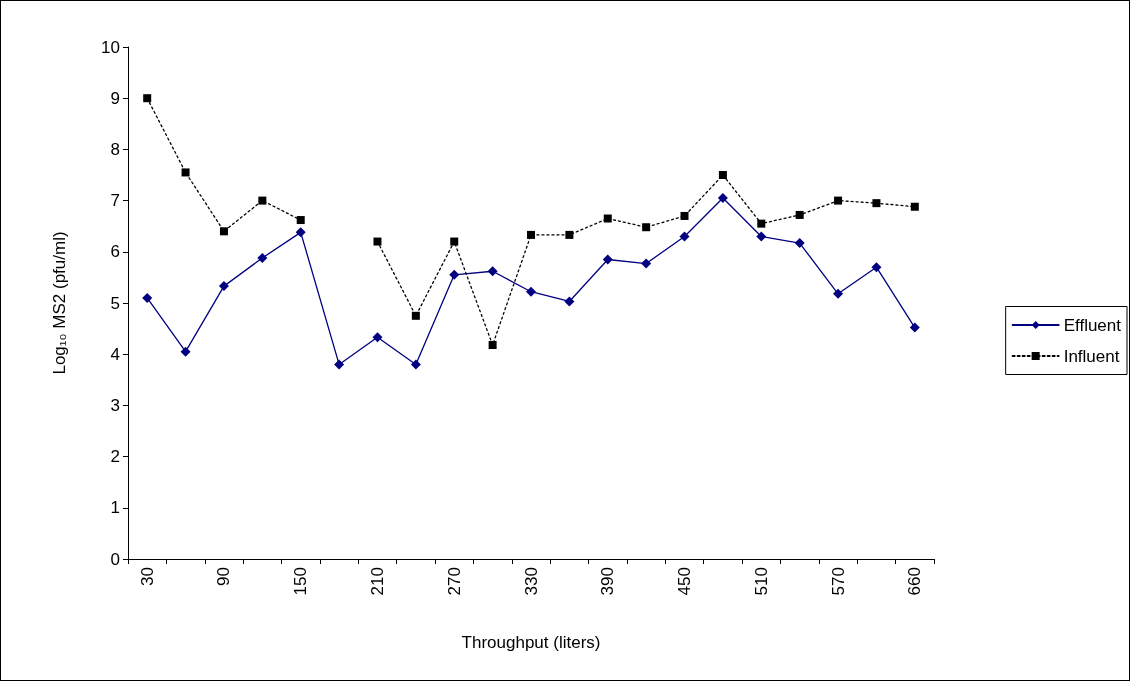 The image size is (1130, 681). I want to click on x-tick-label: 660, so click(915, 581).